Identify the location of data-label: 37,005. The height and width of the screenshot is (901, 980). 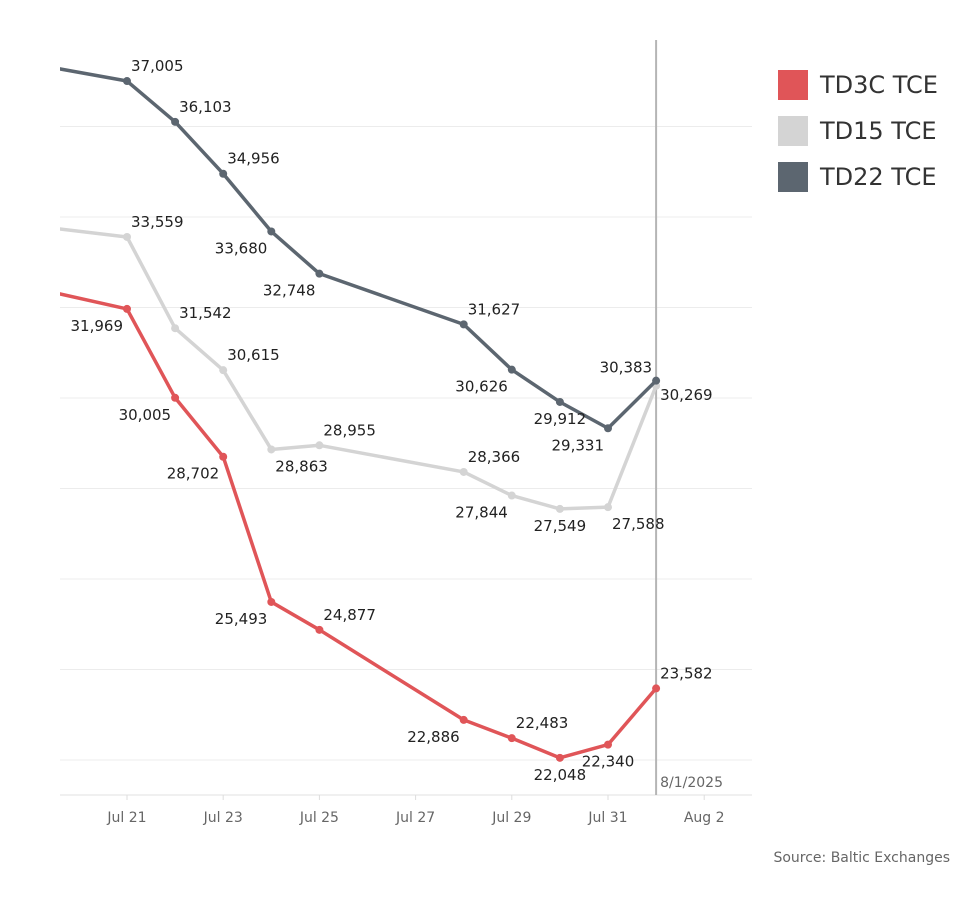
(157, 66).